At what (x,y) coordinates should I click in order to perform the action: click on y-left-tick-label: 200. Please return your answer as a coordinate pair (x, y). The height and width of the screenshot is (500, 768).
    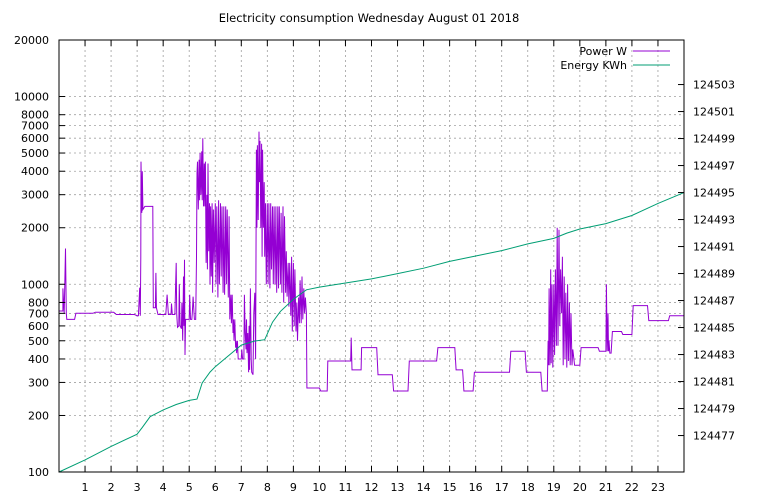
    Looking at the image, I should click on (38, 415).